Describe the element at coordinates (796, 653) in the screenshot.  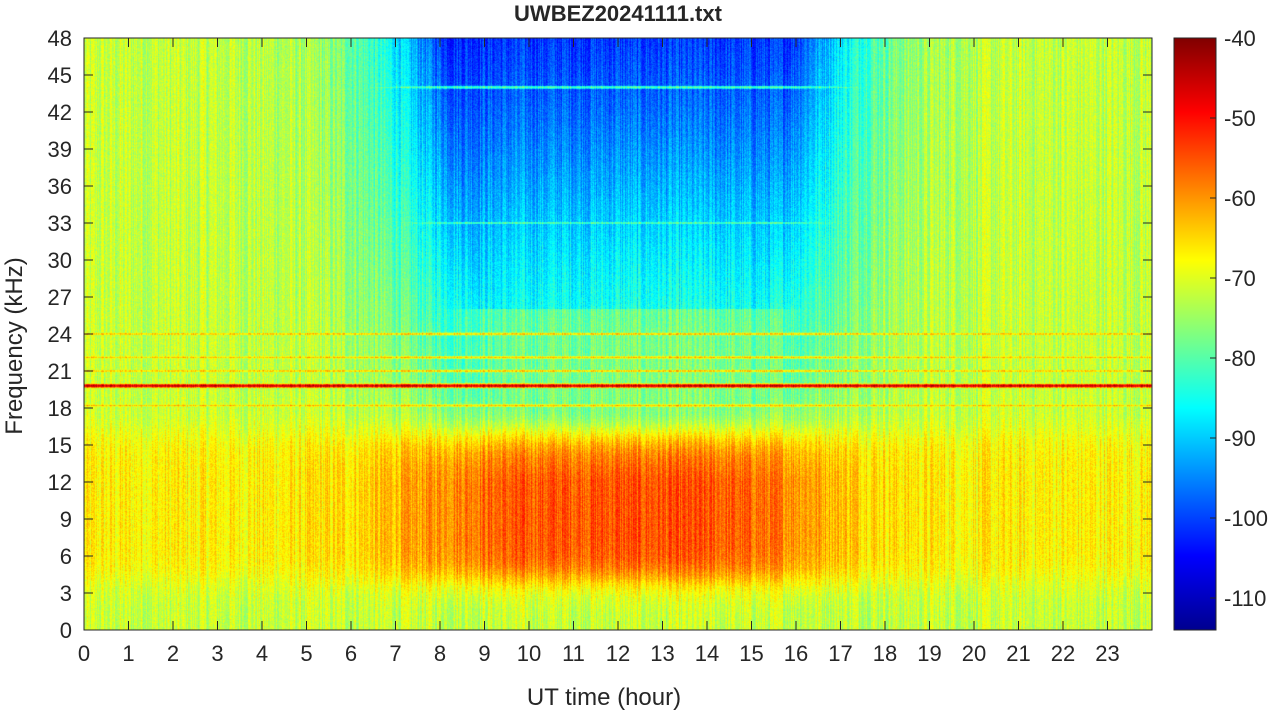
I see `x-tick-label: 16` at that location.